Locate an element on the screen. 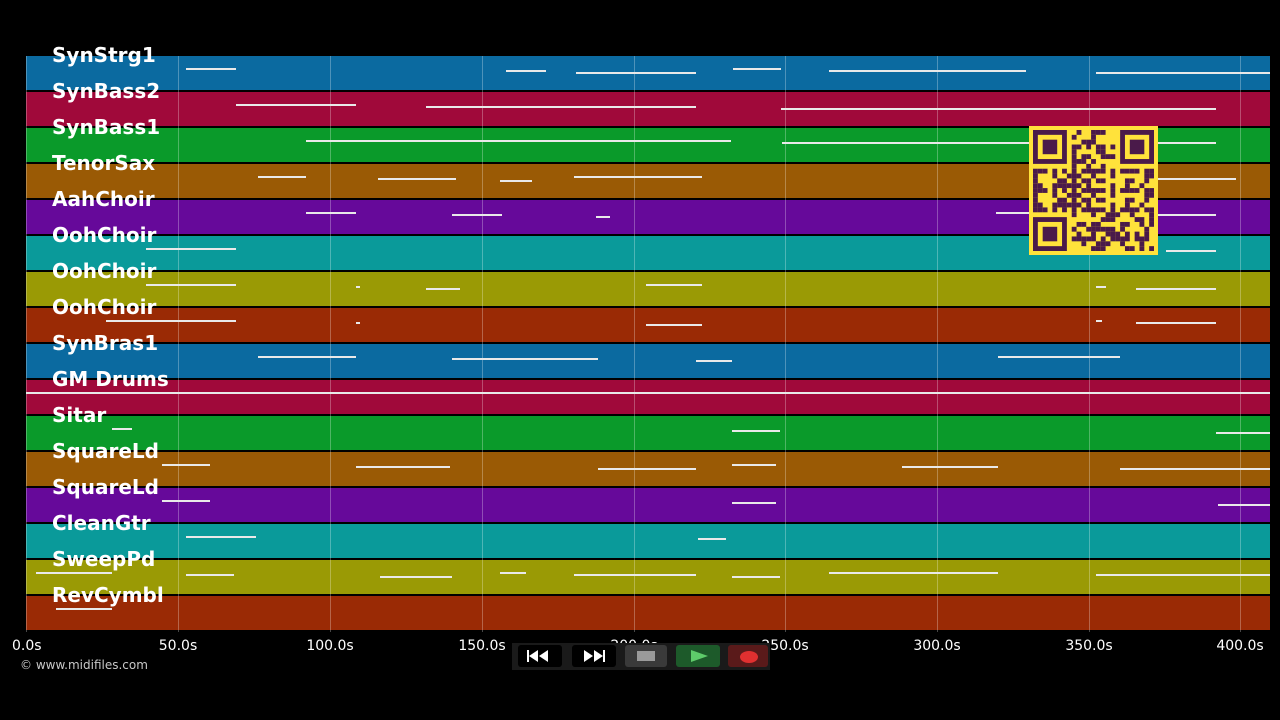 This screenshot has width=1280, height=720. time-tick-label: 250.0s is located at coordinates (785, 646).